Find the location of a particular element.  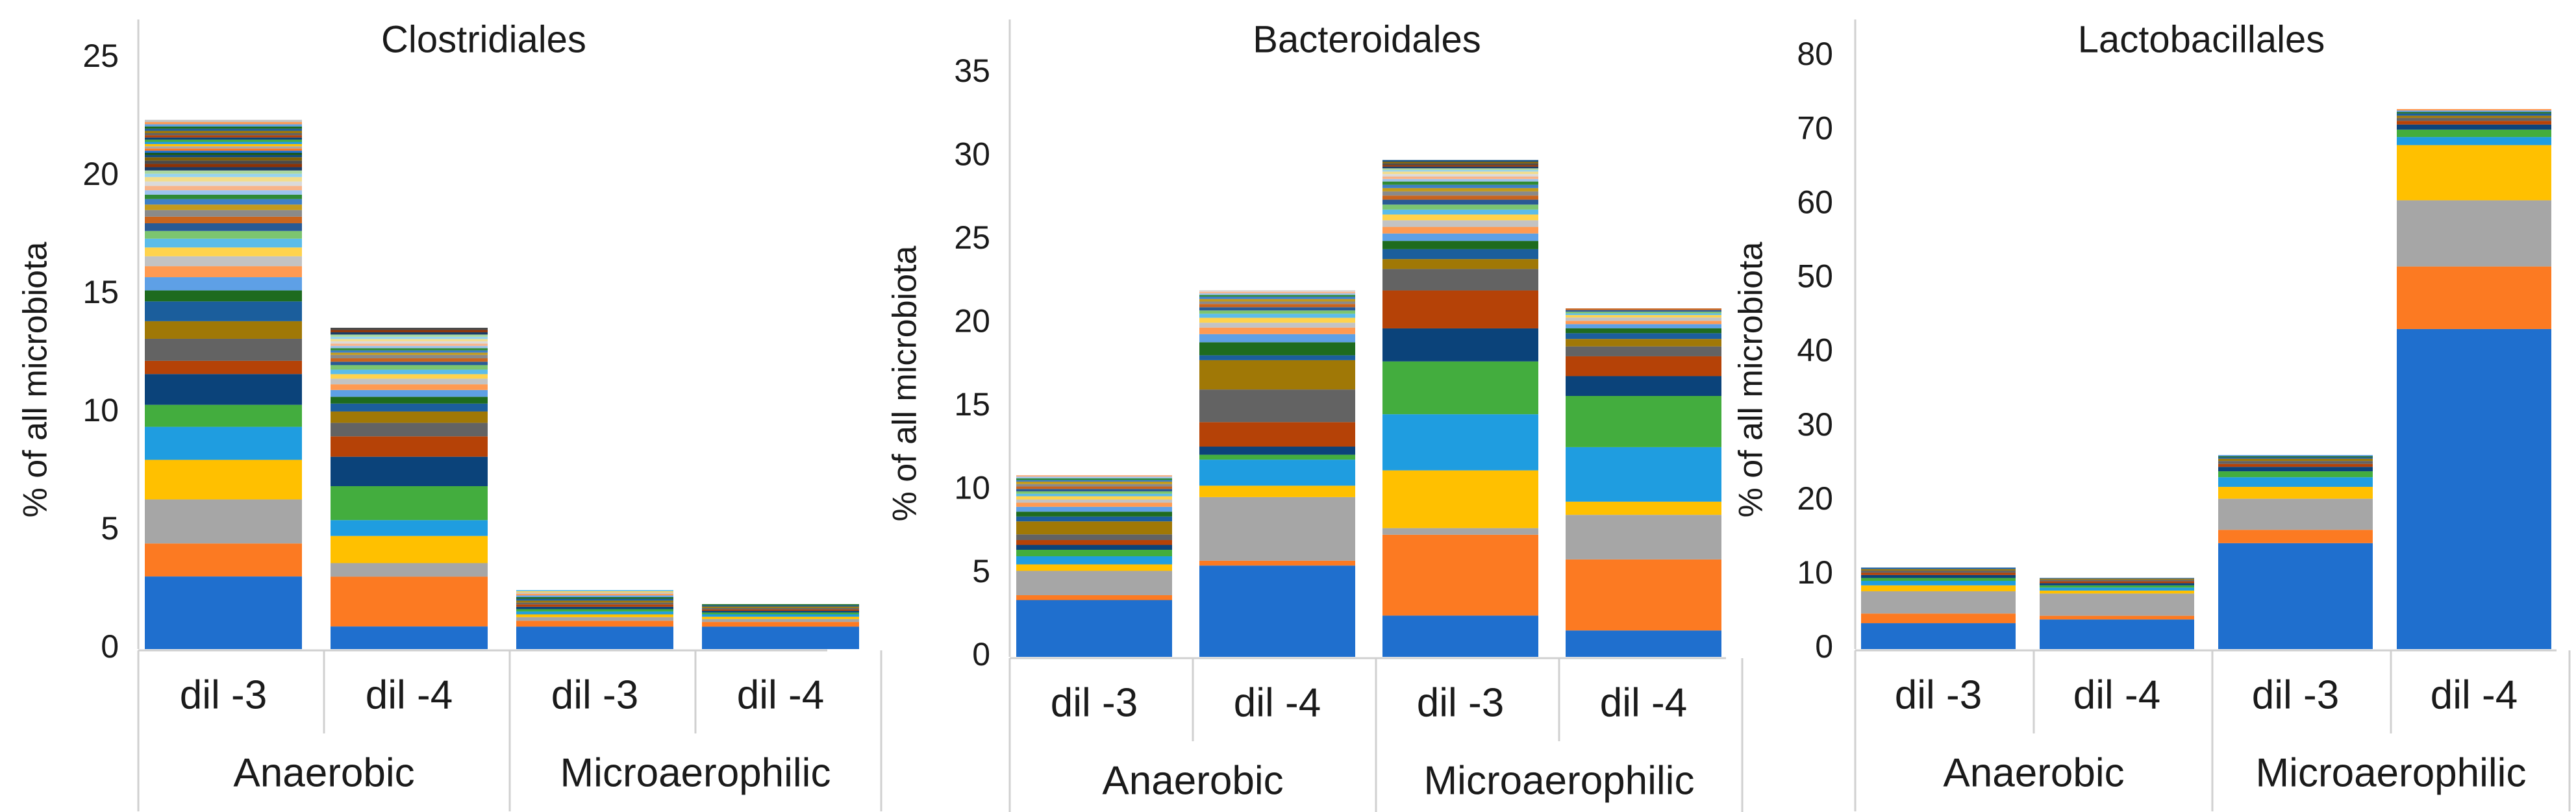

x-group-label: Microaerophilic is located at coordinates (2391, 772).